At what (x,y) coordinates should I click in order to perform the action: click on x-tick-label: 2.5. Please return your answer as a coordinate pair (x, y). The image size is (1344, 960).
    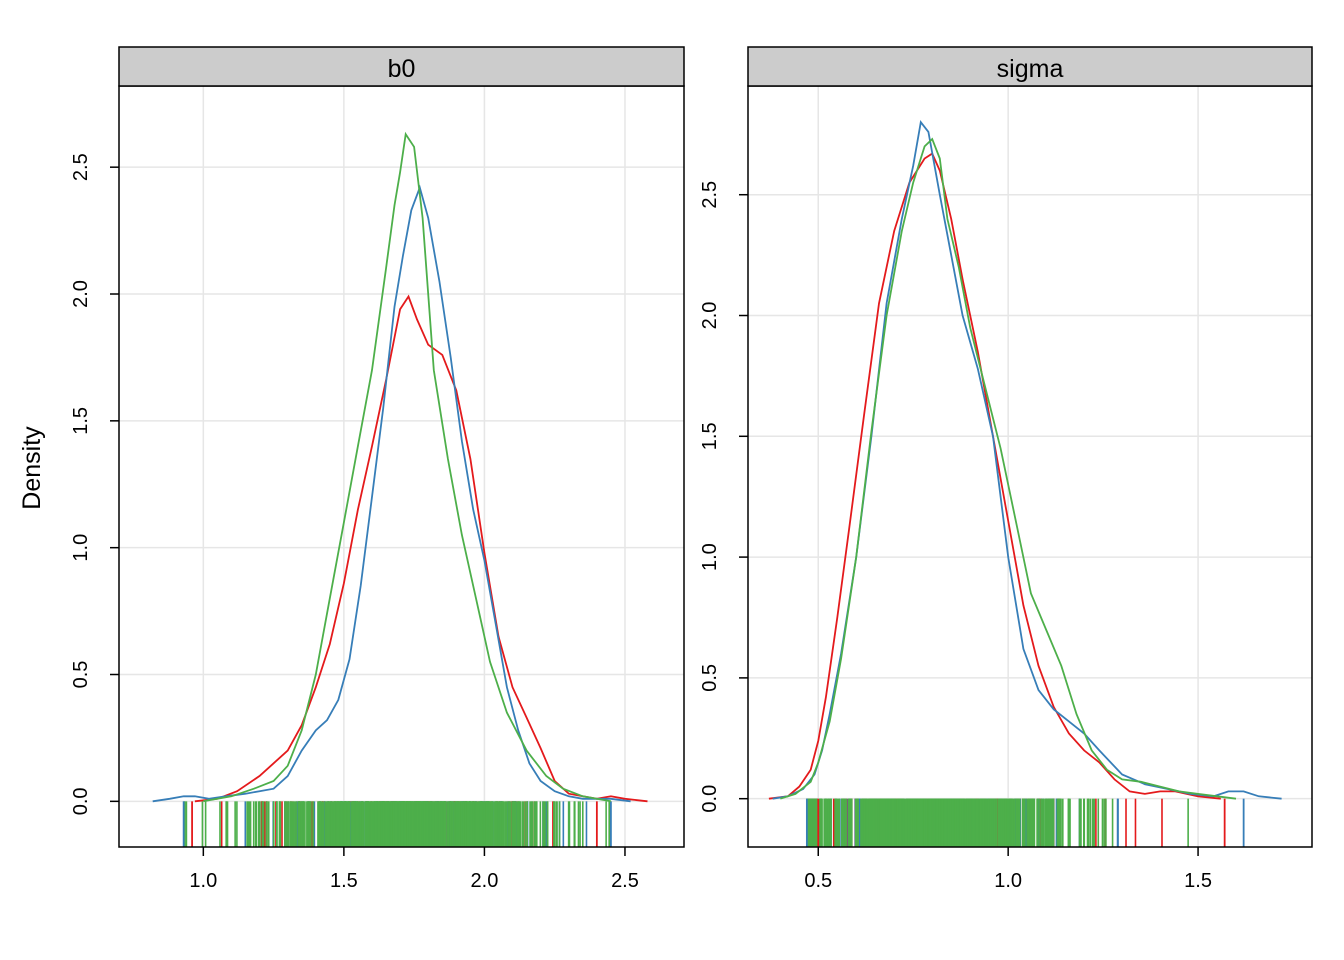
    Looking at the image, I should click on (625, 881).